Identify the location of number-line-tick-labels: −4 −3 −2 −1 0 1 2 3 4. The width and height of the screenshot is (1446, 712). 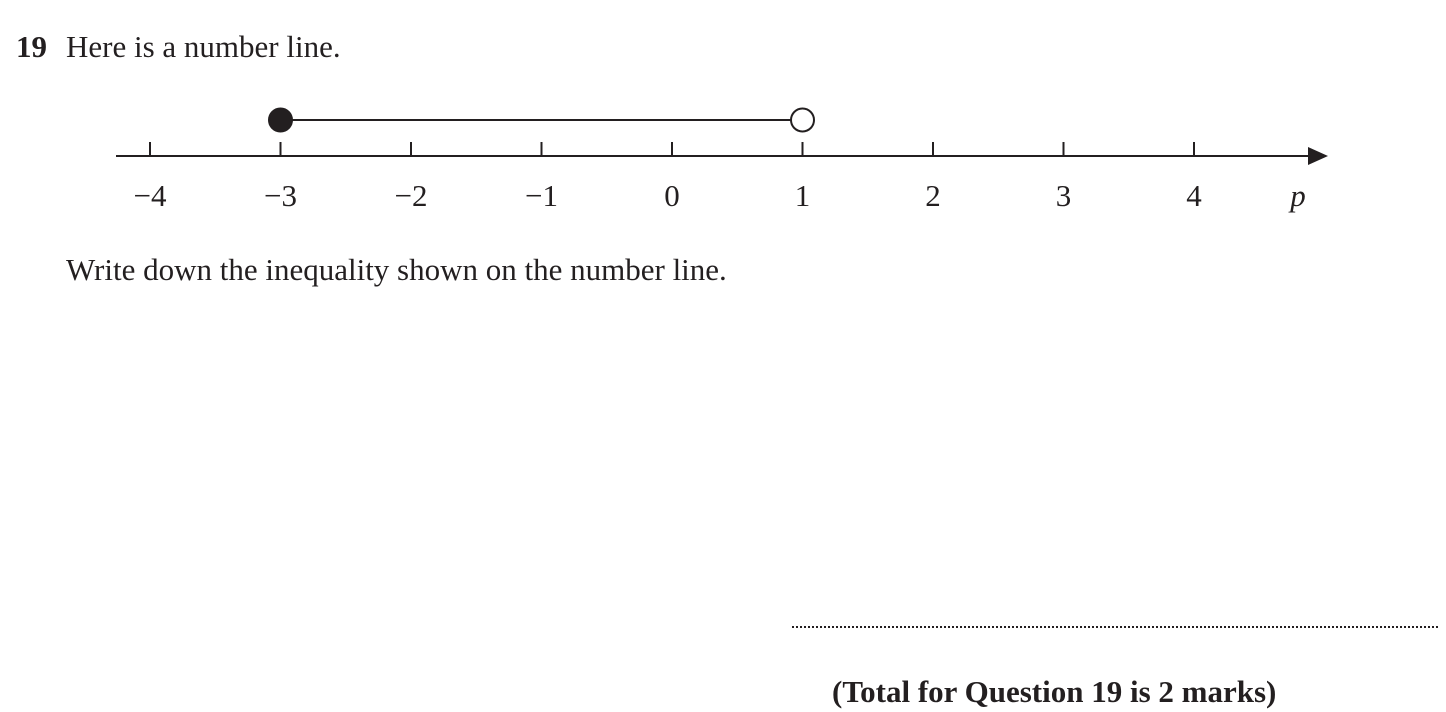
(668, 195).